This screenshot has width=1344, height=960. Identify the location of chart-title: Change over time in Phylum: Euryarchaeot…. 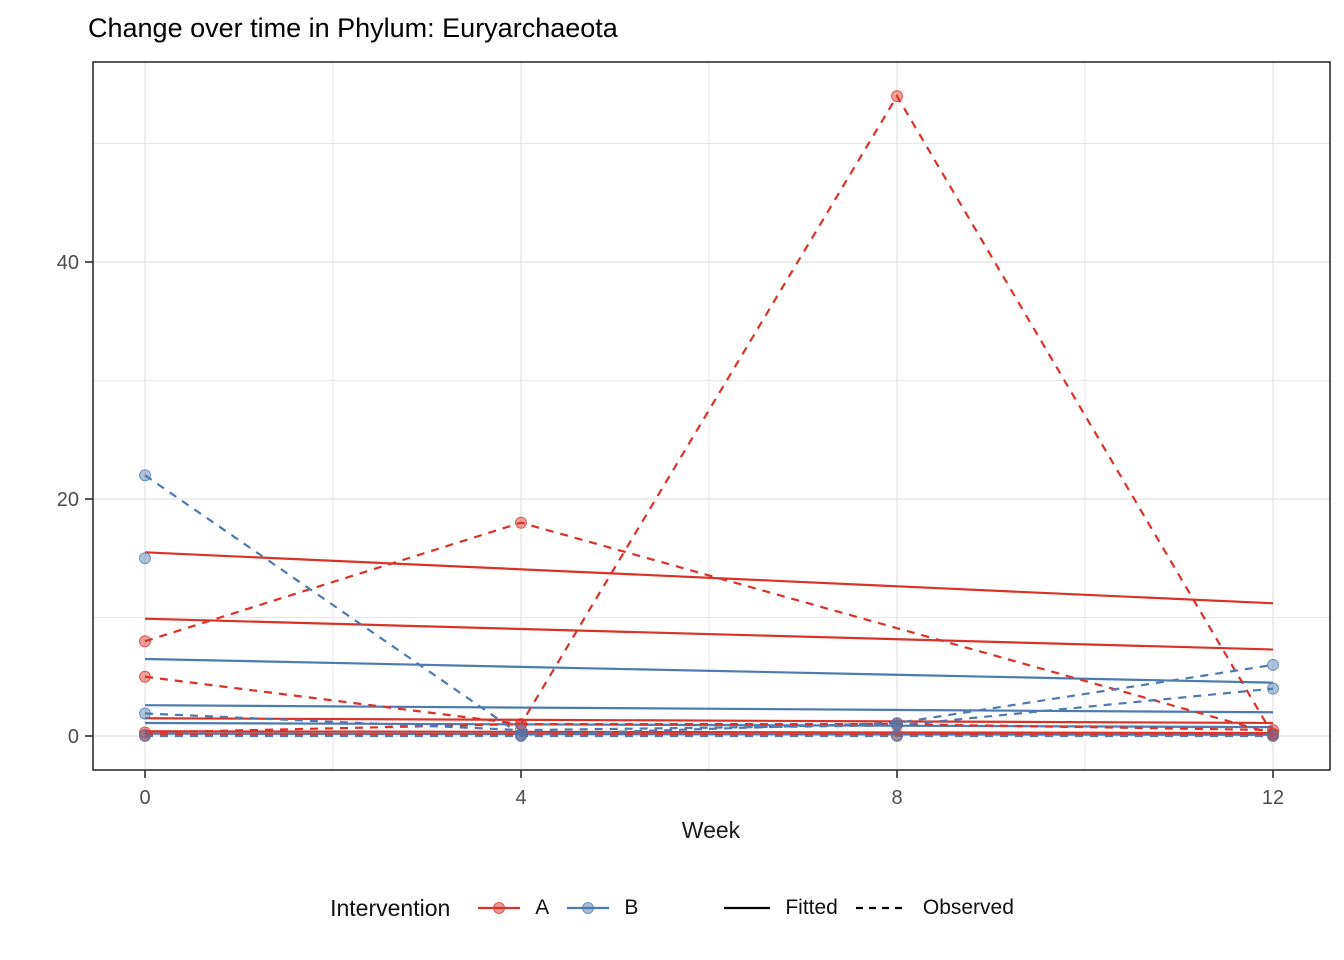
(353, 28).